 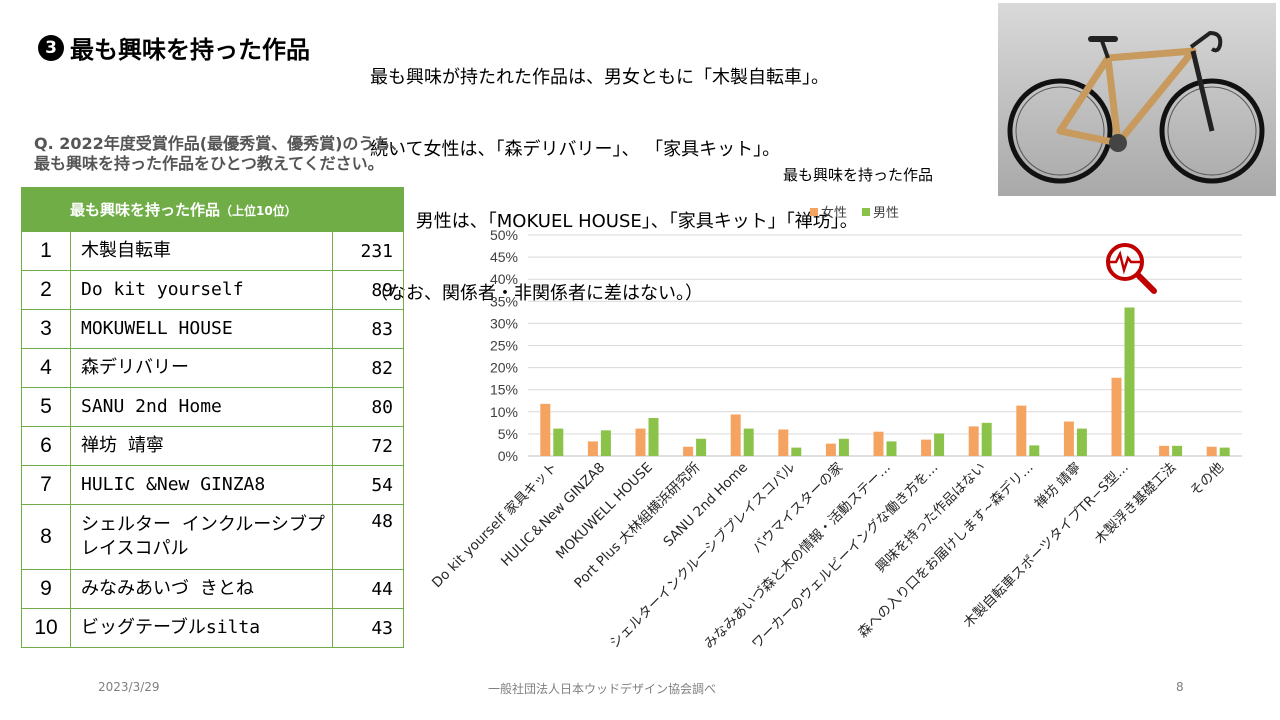 I want to click on table-row: 6 禅坊 靖寧 72, so click(x=212, y=446).